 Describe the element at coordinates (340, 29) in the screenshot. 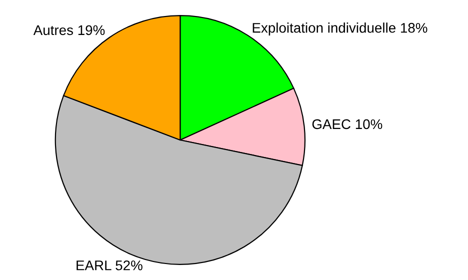

I see `slice-label: Exploitation individuelle 18%` at that location.